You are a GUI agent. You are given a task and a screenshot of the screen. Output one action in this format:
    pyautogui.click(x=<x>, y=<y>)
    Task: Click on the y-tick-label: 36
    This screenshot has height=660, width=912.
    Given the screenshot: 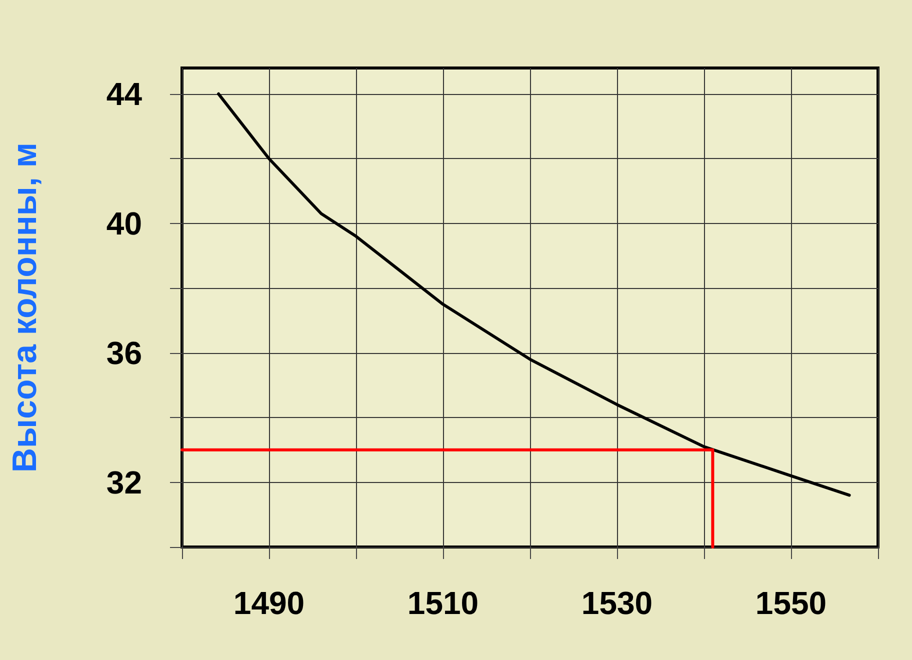 What is the action you would take?
    pyautogui.click(x=124, y=352)
    